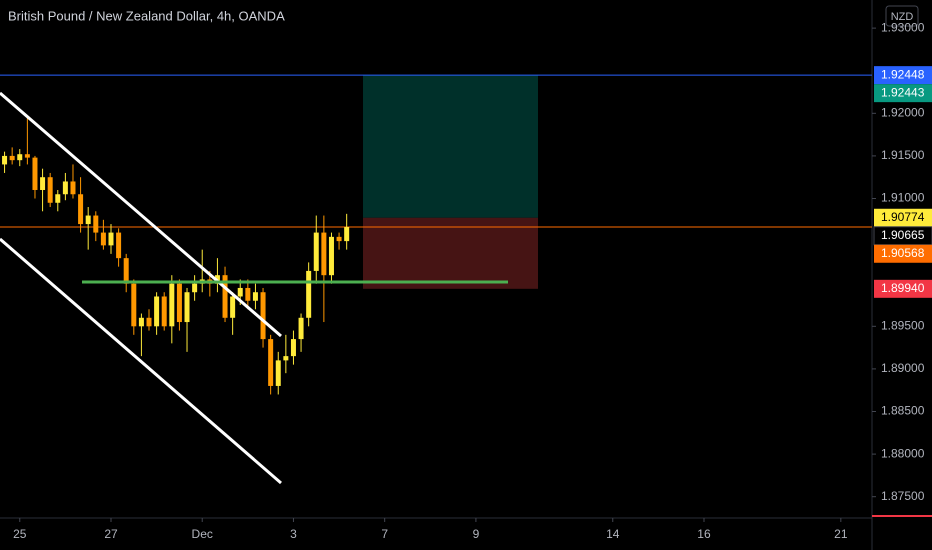 Image resolution: width=932 pixels, height=550 pixels. I want to click on x-tick-label: 16, so click(704, 534).